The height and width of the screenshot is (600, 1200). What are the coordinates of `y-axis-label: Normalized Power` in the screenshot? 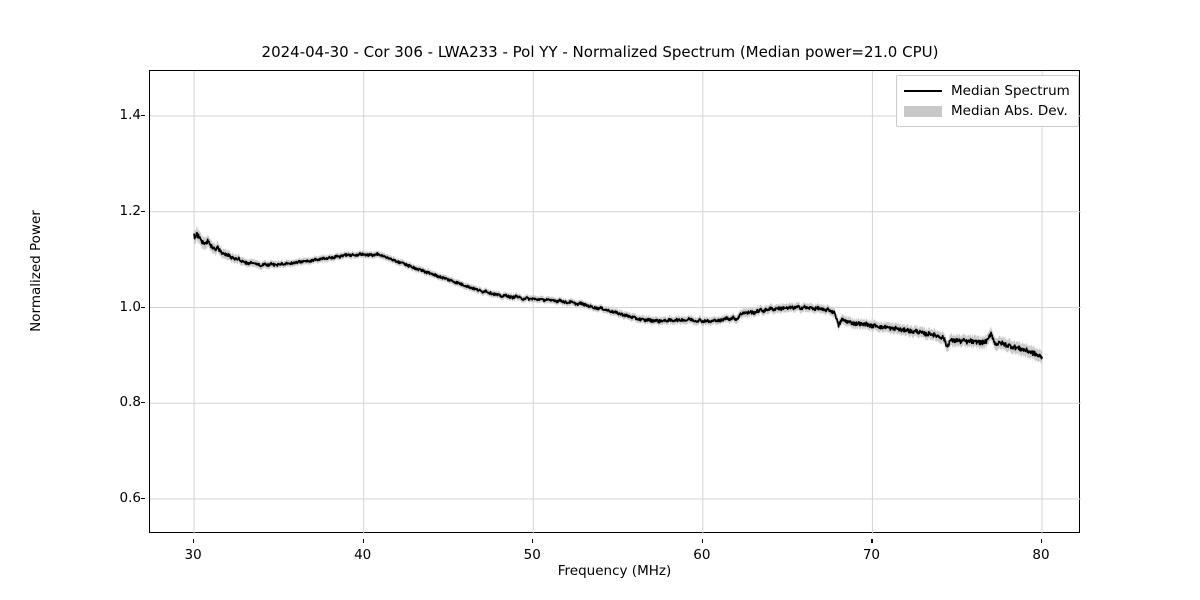 It's located at (36, 271).